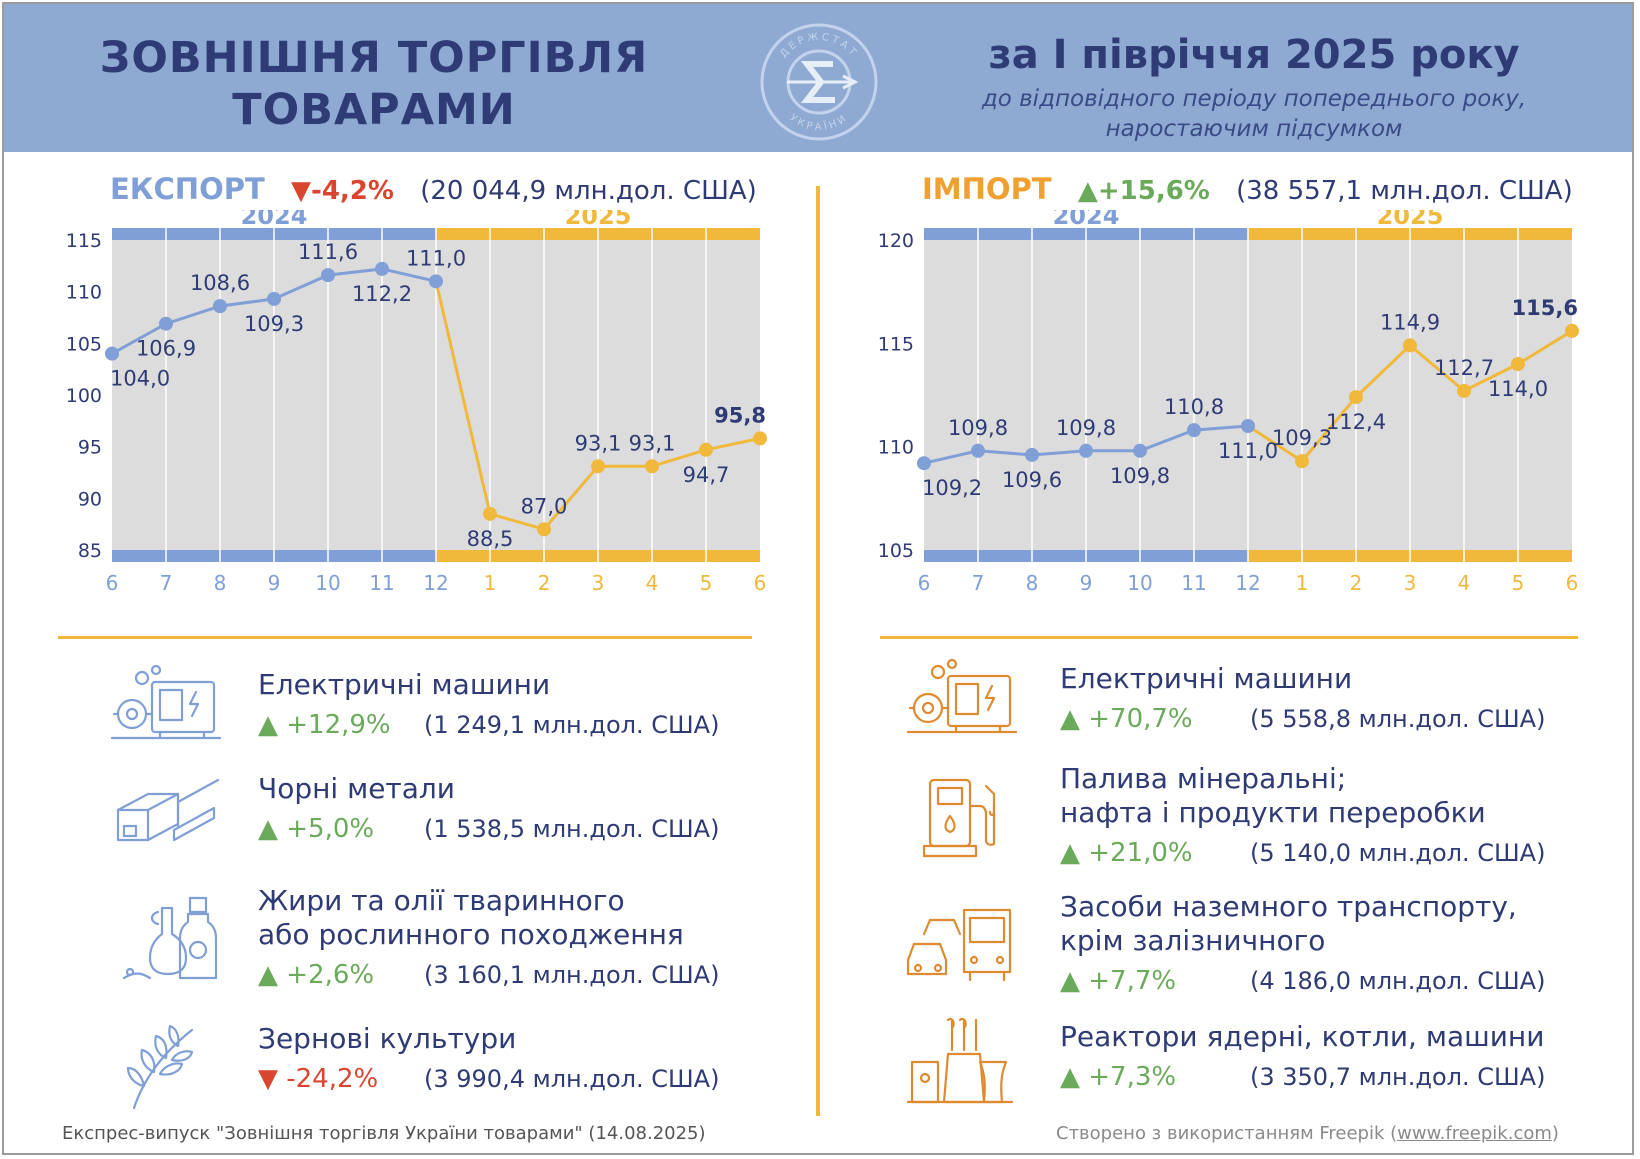 The height and width of the screenshot is (1159, 1640). Describe the element at coordinates (1126, 853) in the screenshot. I see `item-change: ▲ +21,0%` at that location.